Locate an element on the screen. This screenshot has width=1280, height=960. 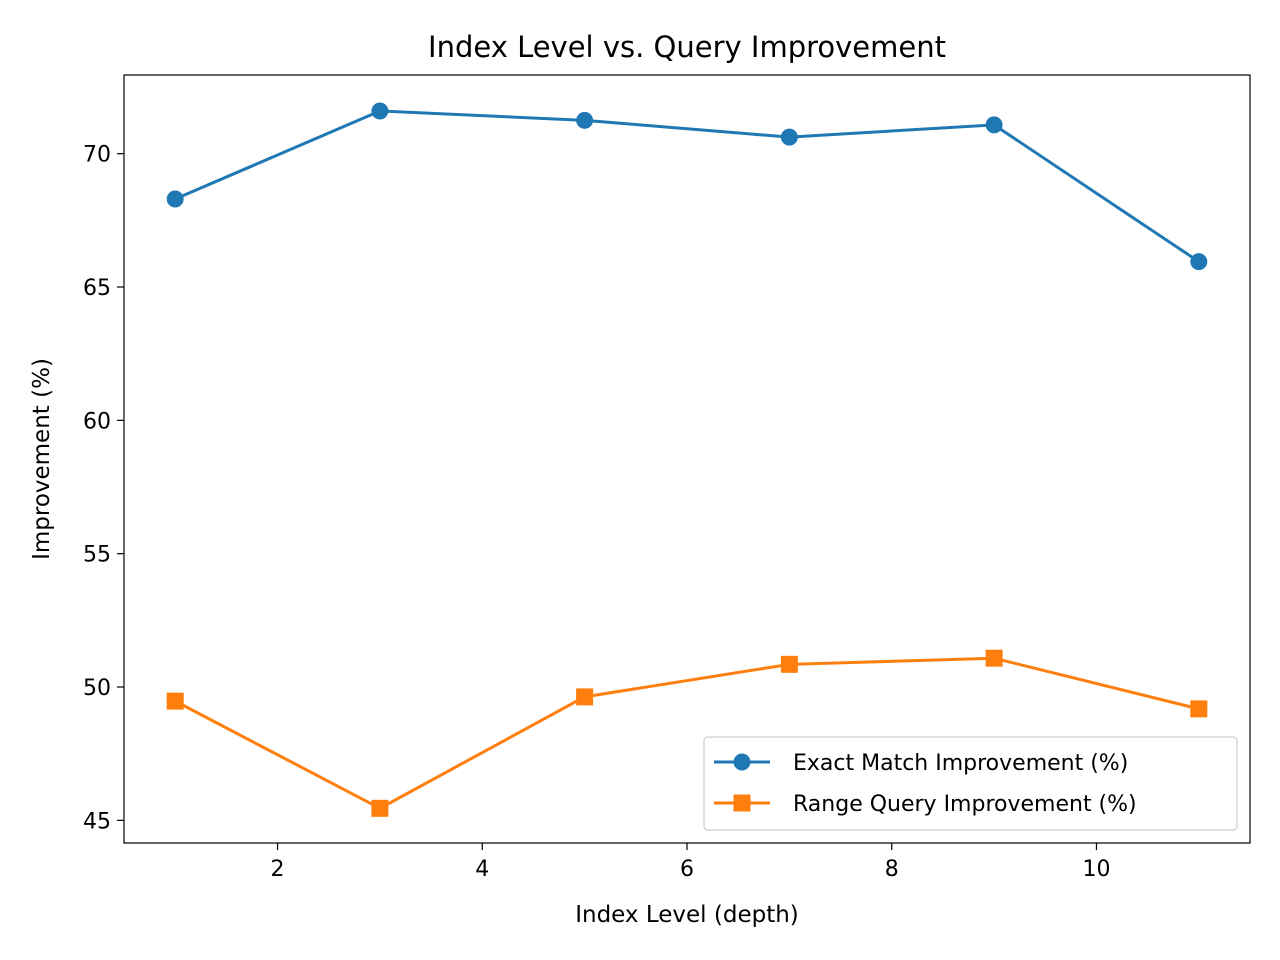
y-tick-label: 65 is located at coordinates (97, 288).